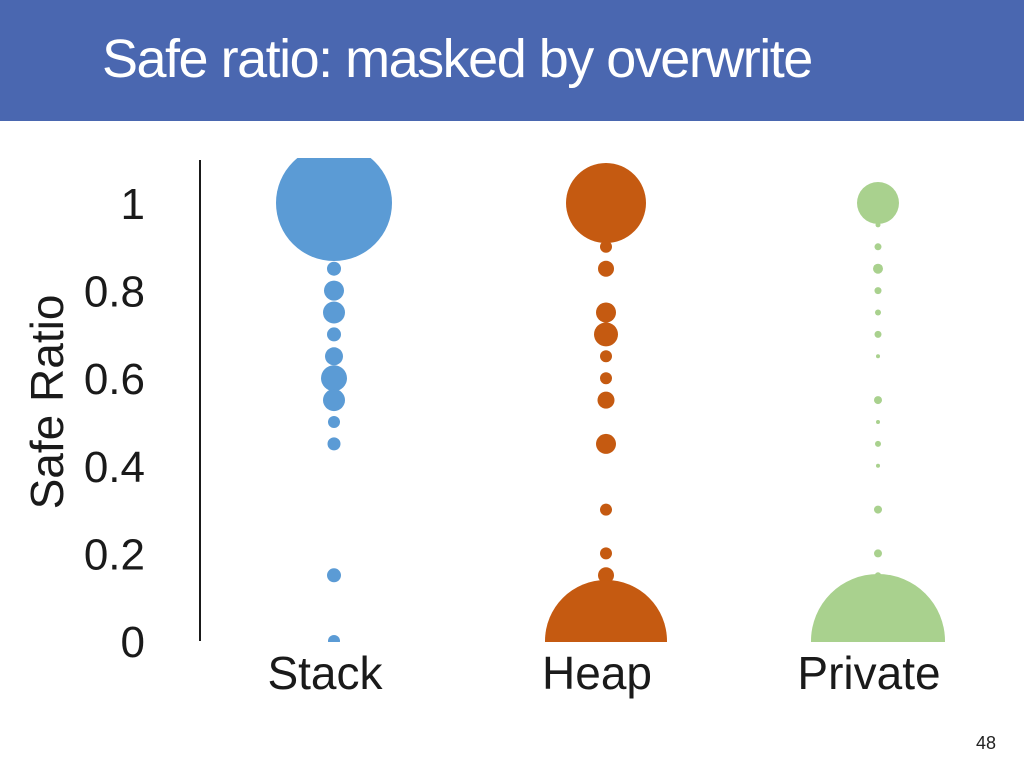 This screenshot has width=1024, height=768. I want to click on category-label: Stack, so click(325, 673).